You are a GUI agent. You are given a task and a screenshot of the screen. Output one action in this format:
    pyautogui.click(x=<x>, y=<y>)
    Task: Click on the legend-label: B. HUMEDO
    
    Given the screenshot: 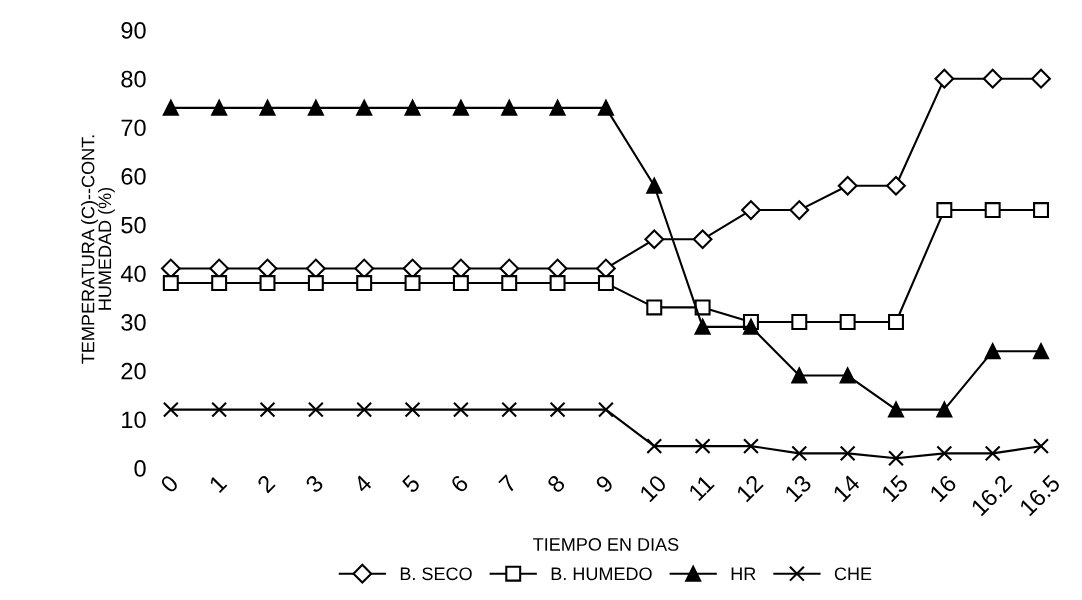 What is the action you would take?
    pyautogui.click(x=601, y=574)
    